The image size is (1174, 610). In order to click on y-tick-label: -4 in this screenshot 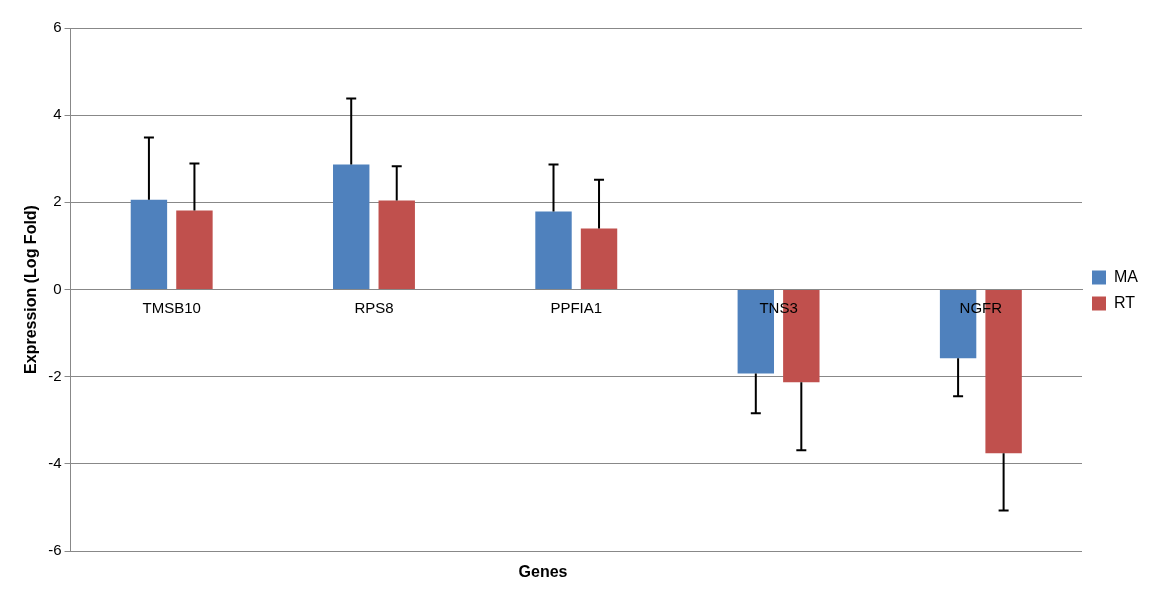, I will do `click(55, 462)`.